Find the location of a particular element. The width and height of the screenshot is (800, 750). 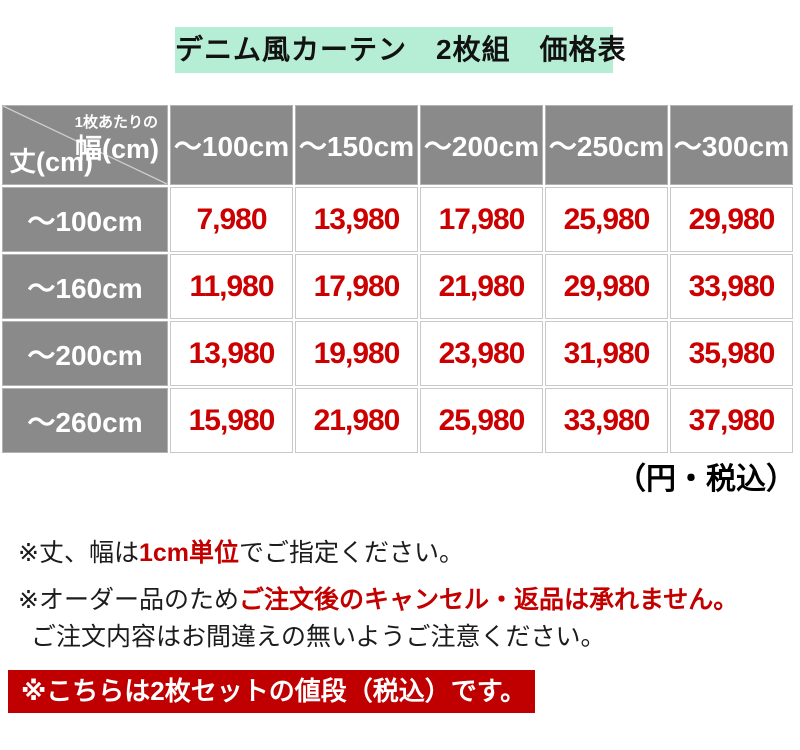

corner-cell: 1枚あたりの 幅(cm) 丈(cm) is located at coordinates (85, 145).